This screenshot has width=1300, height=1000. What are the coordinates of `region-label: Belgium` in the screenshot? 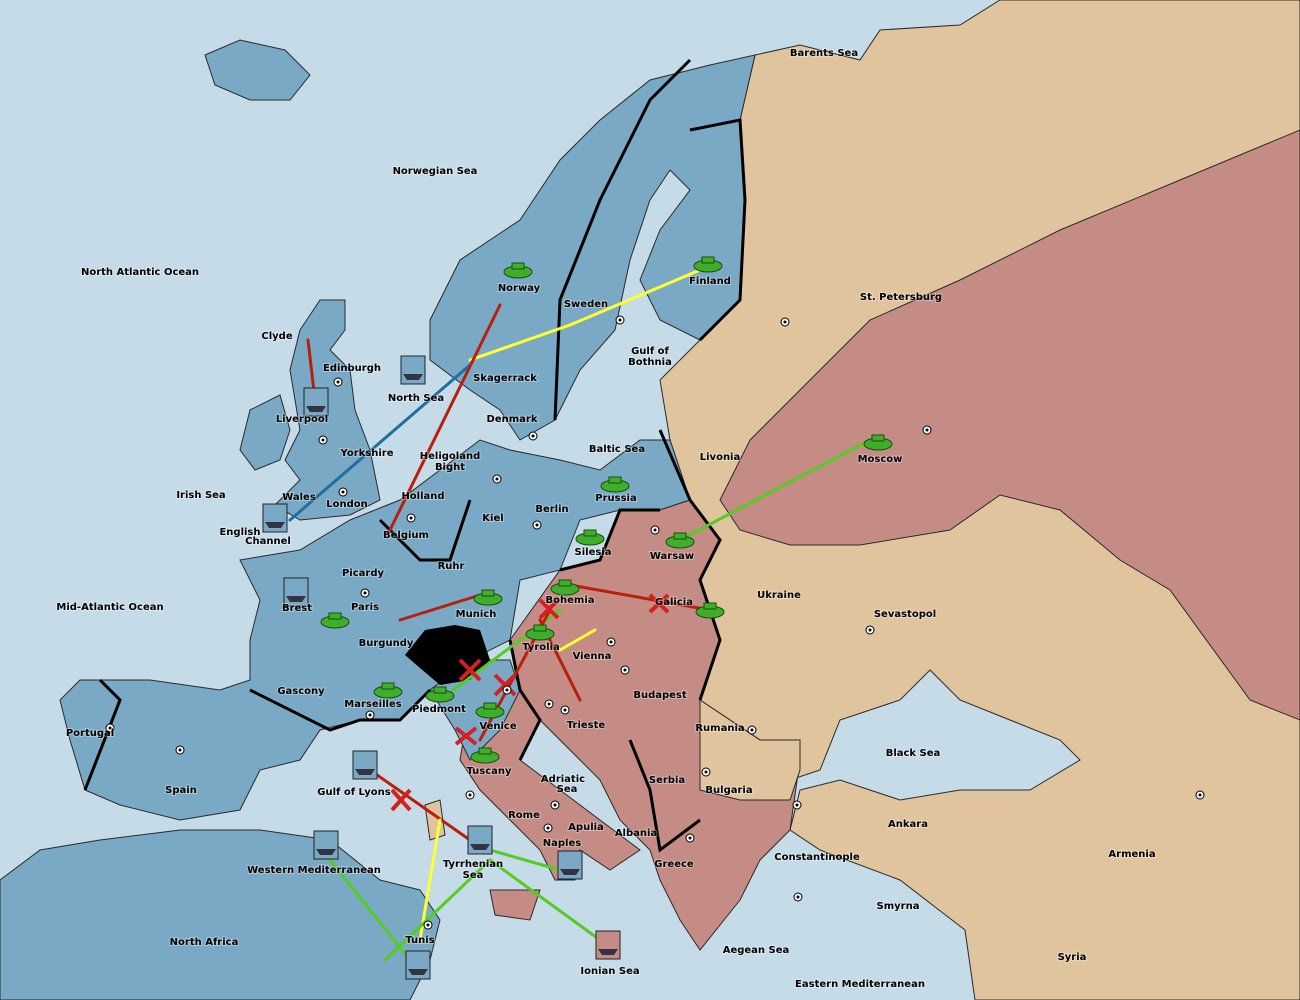 It's located at (406, 535).